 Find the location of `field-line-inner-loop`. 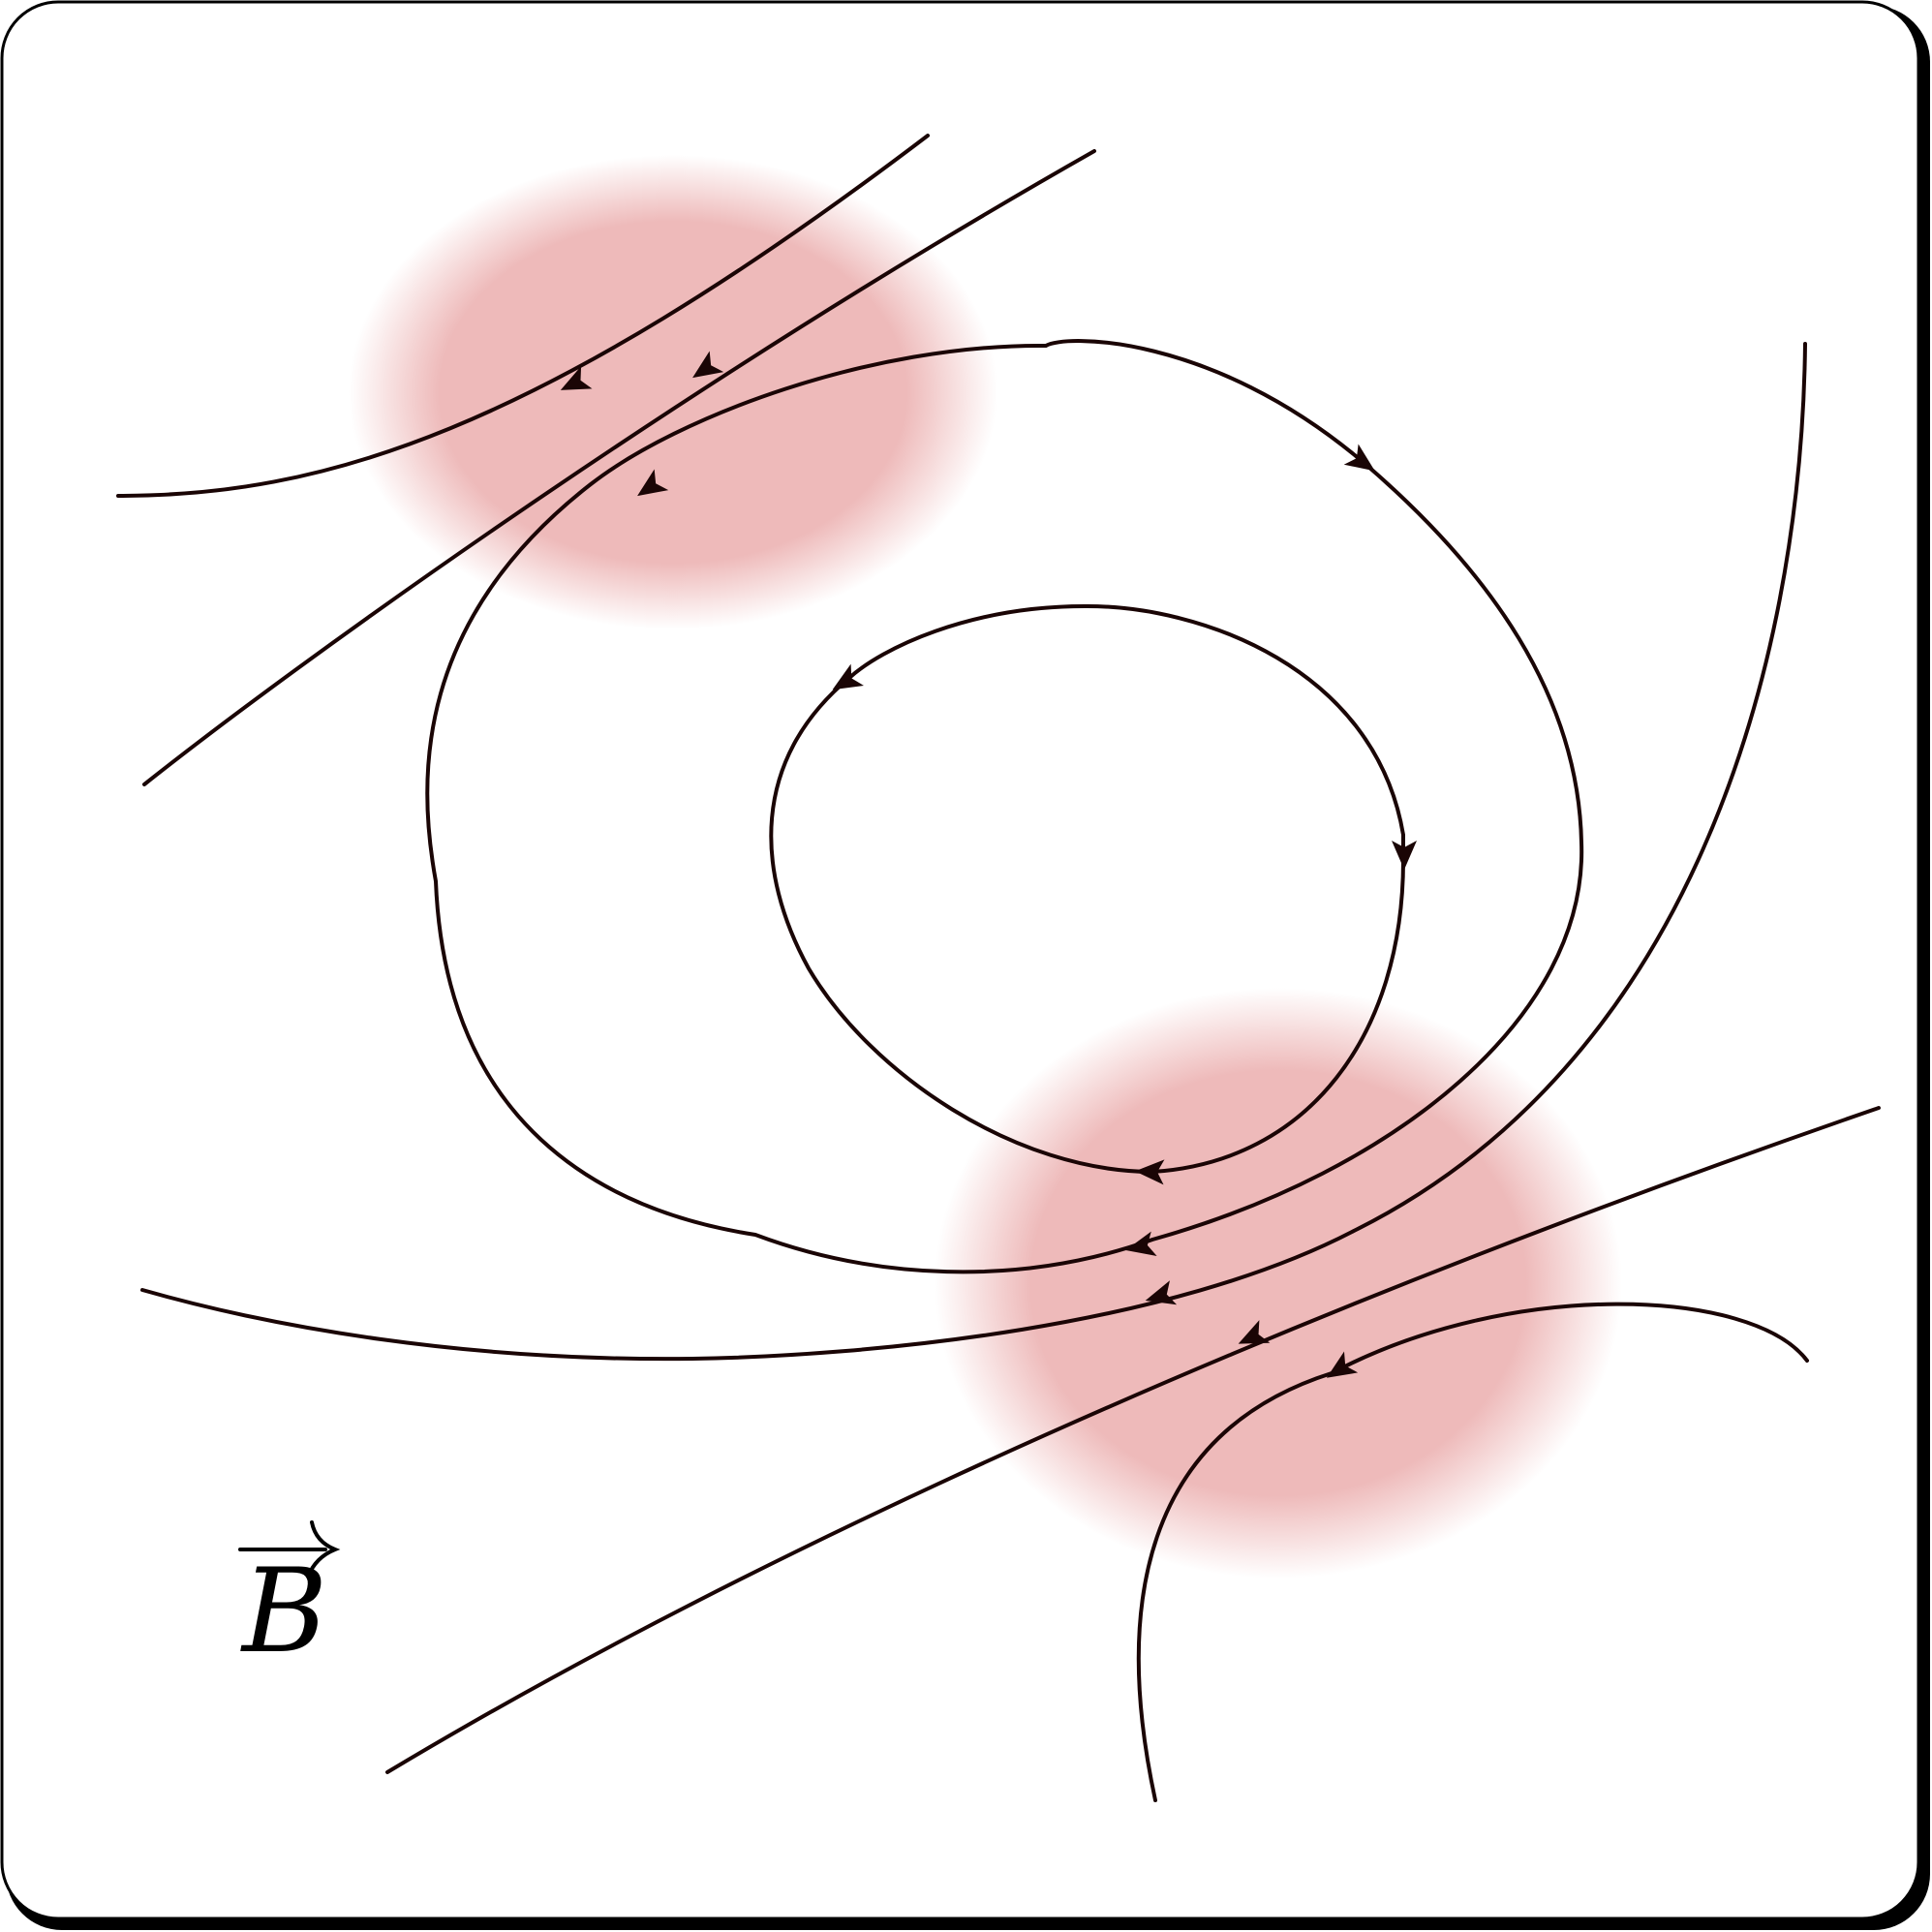

field-line-inner-loop is located at coordinates (1087, 889).